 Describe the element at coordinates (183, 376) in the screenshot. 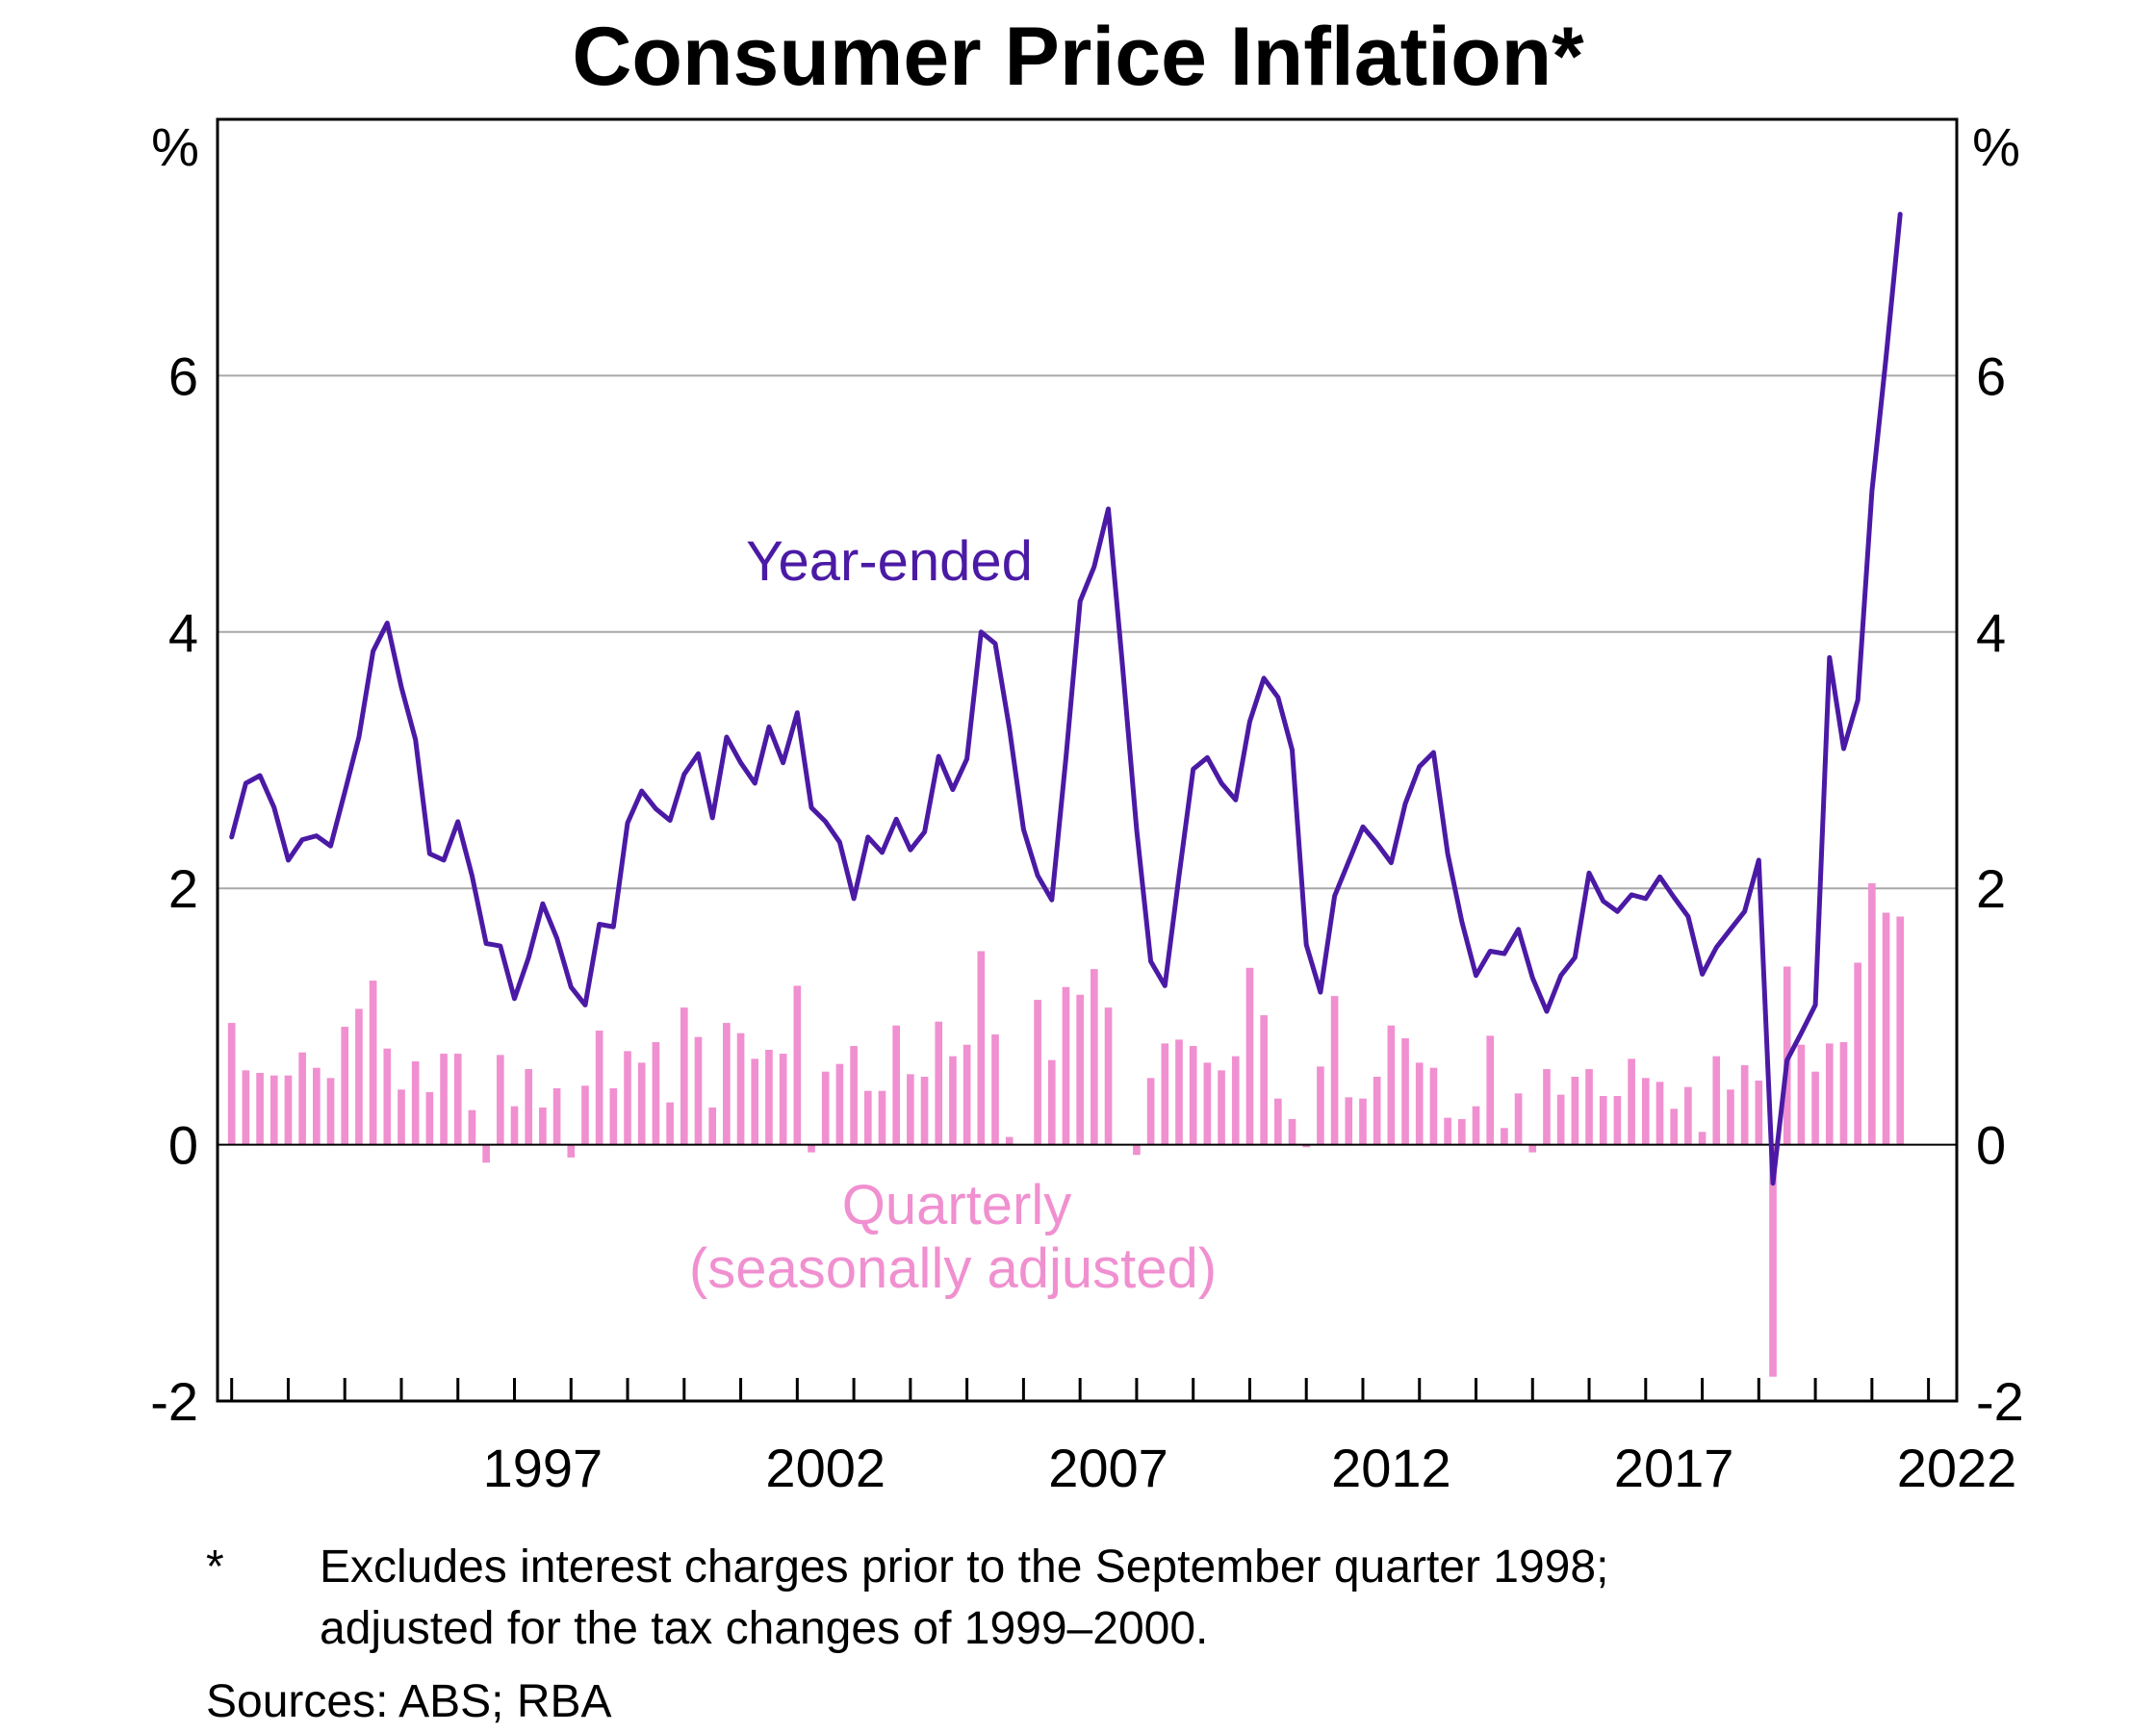

I see `y-tick-label-left: 6` at that location.